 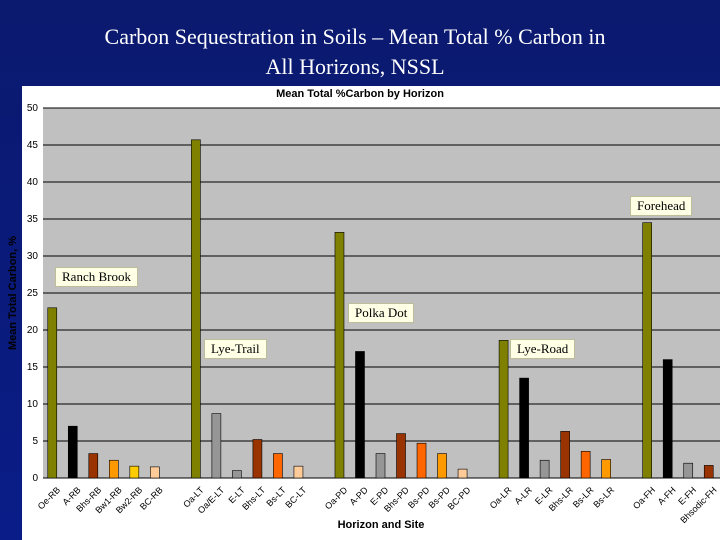 I want to click on bar-a-fh, so click(x=667, y=419).